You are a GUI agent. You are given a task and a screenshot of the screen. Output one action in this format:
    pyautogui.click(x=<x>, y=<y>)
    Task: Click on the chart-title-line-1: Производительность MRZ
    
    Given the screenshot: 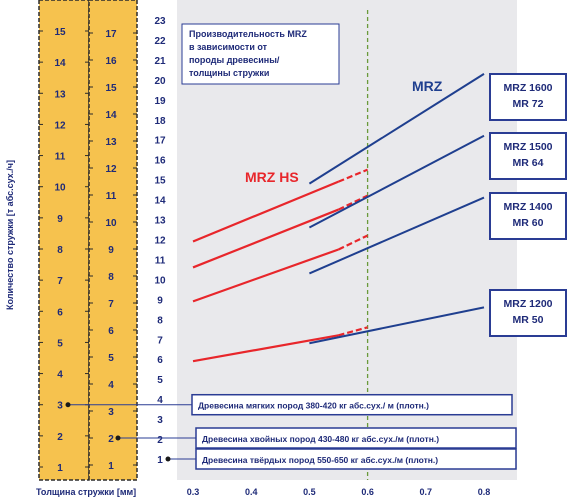 What is the action you would take?
    pyautogui.click(x=248, y=34)
    